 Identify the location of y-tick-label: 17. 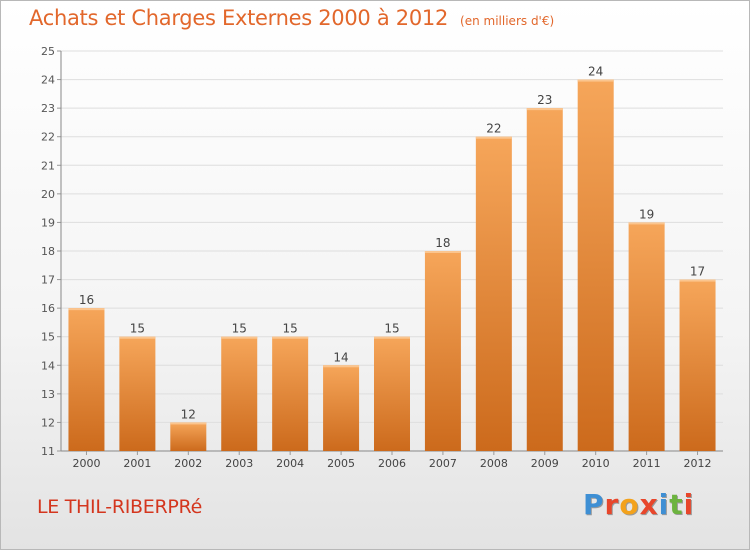
(48, 280).